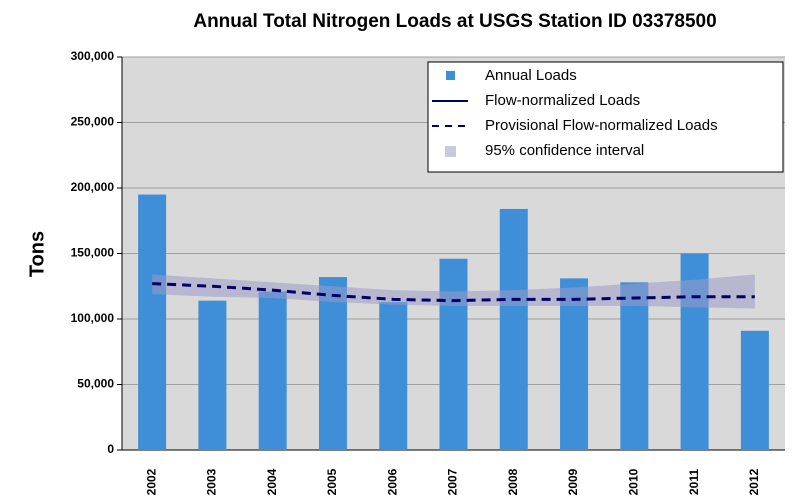 The height and width of the screenshot is (504, 792). I want to click on x-tick-label: 2012, so click(754, 481).